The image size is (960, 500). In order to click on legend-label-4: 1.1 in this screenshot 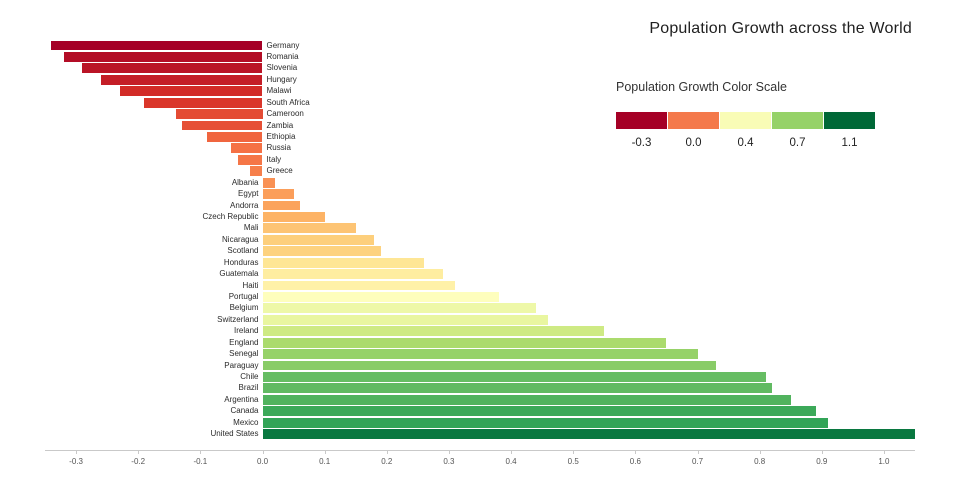, I will do `click(849, 143)`.